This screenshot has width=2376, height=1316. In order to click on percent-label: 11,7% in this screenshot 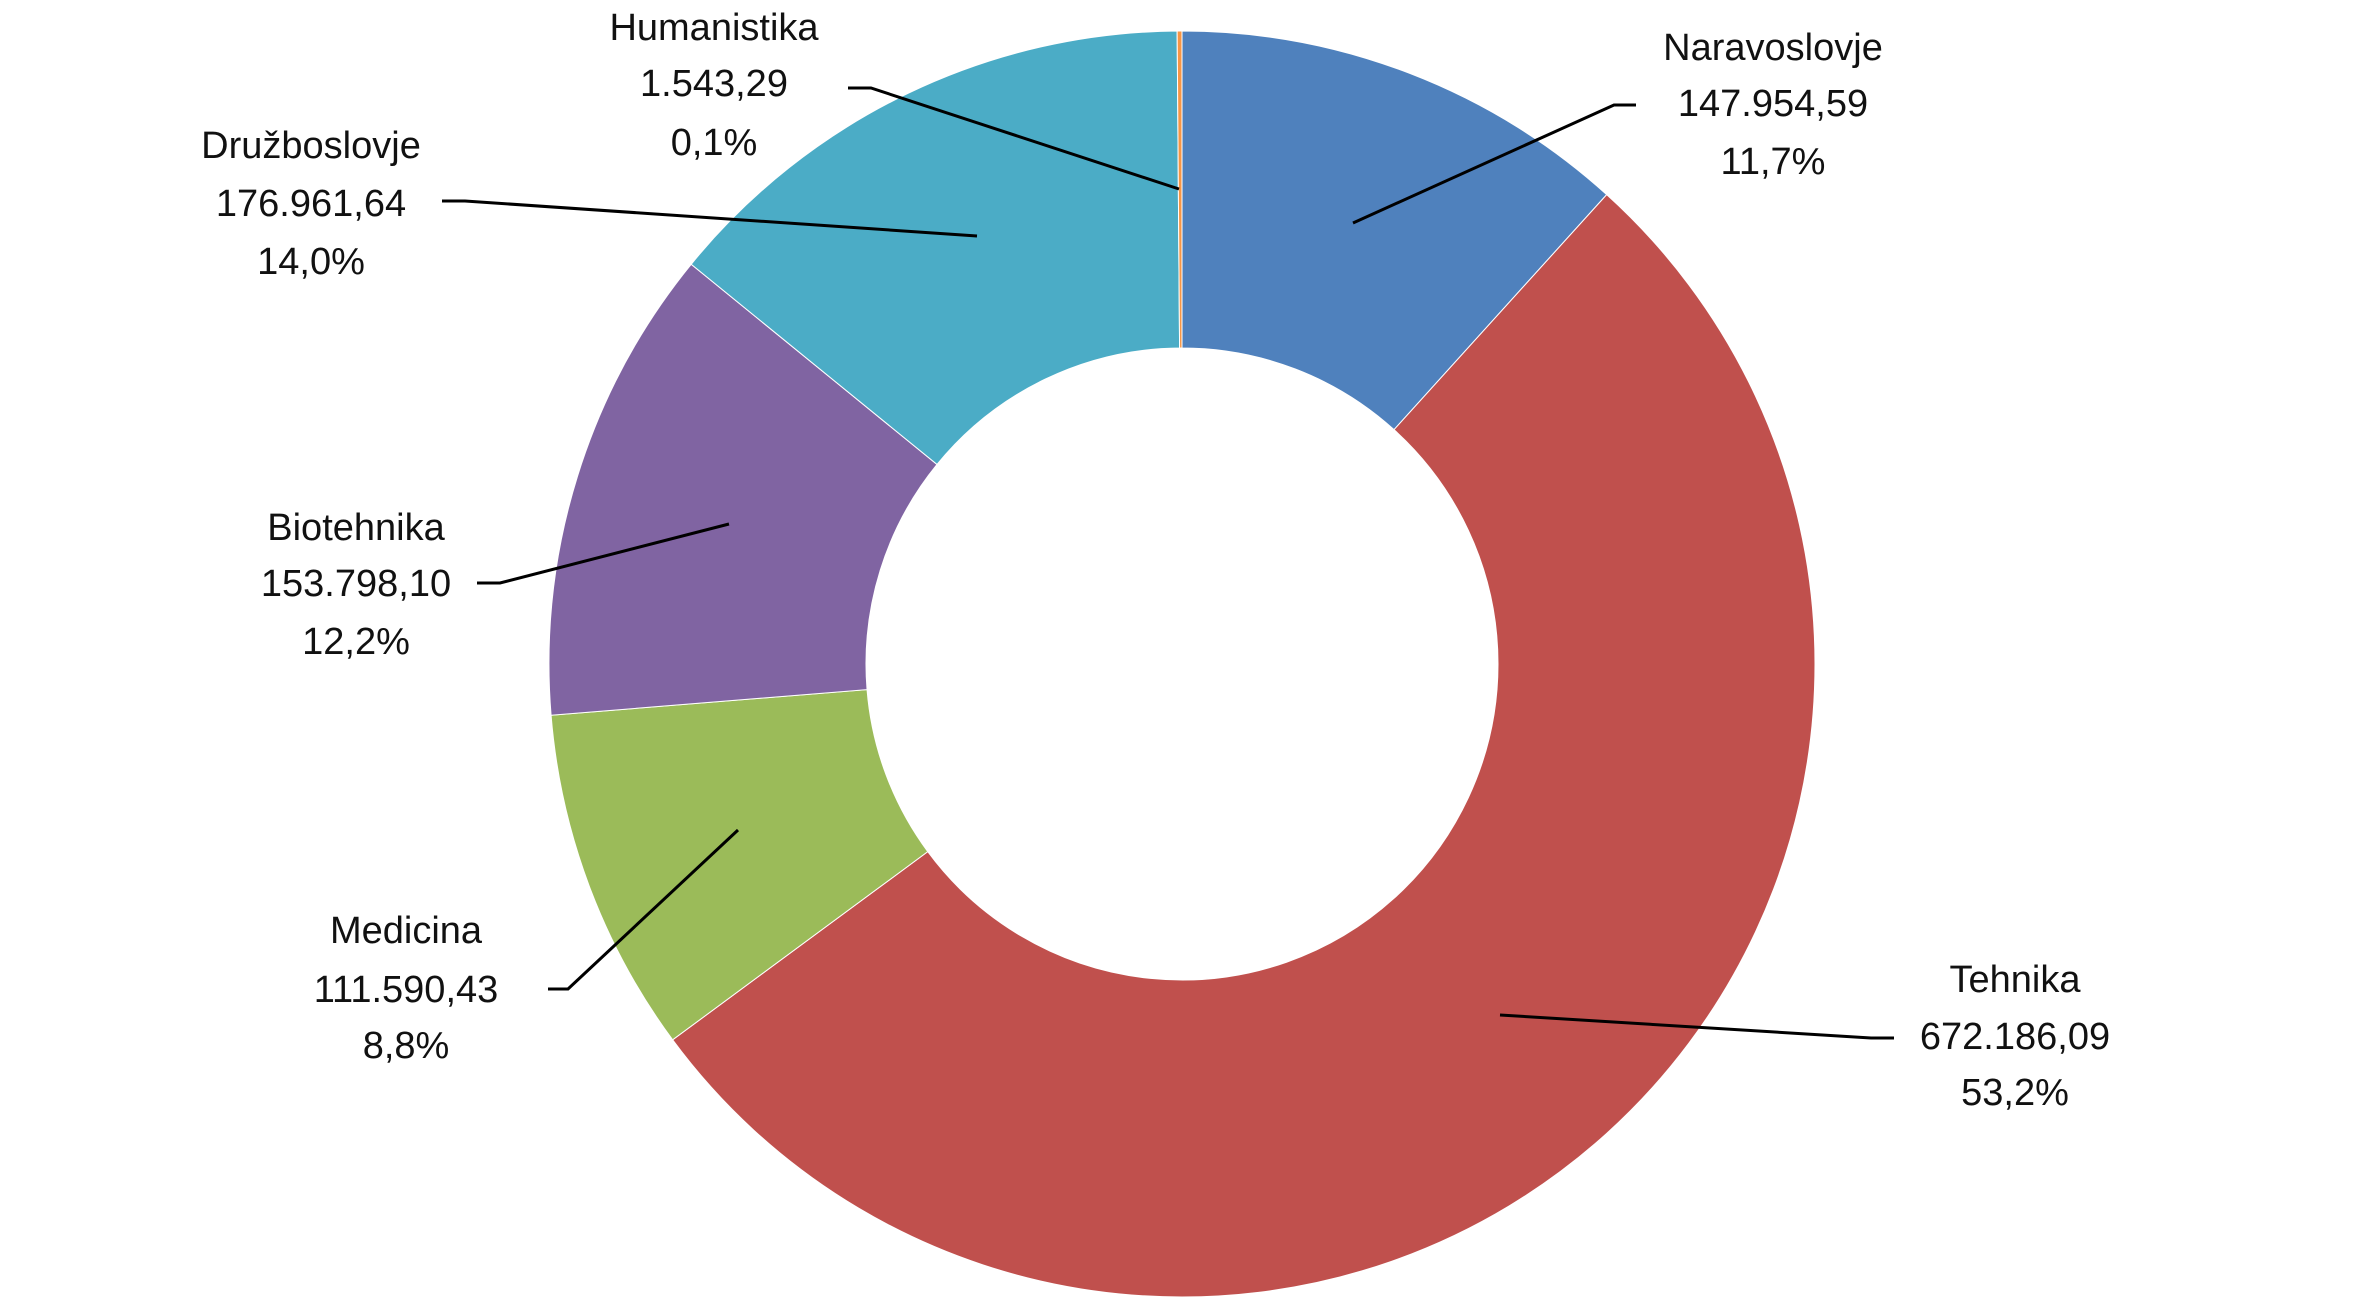, I will do `click(1773, 162)`.